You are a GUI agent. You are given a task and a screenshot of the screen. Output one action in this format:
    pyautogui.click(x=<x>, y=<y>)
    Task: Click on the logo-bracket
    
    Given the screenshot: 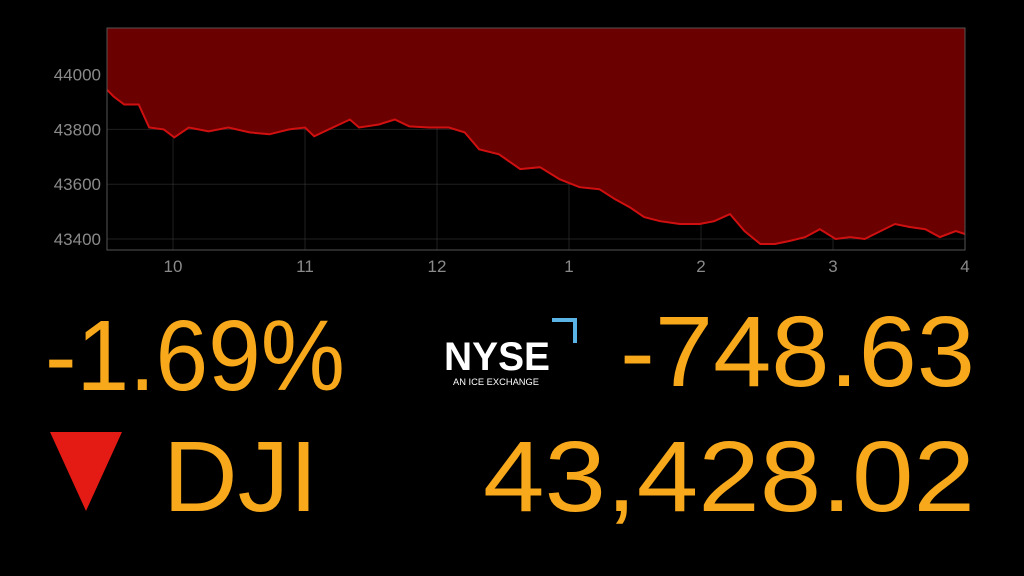 What is the action you would take?
    pyautogui.click(x=564, y=330)
    